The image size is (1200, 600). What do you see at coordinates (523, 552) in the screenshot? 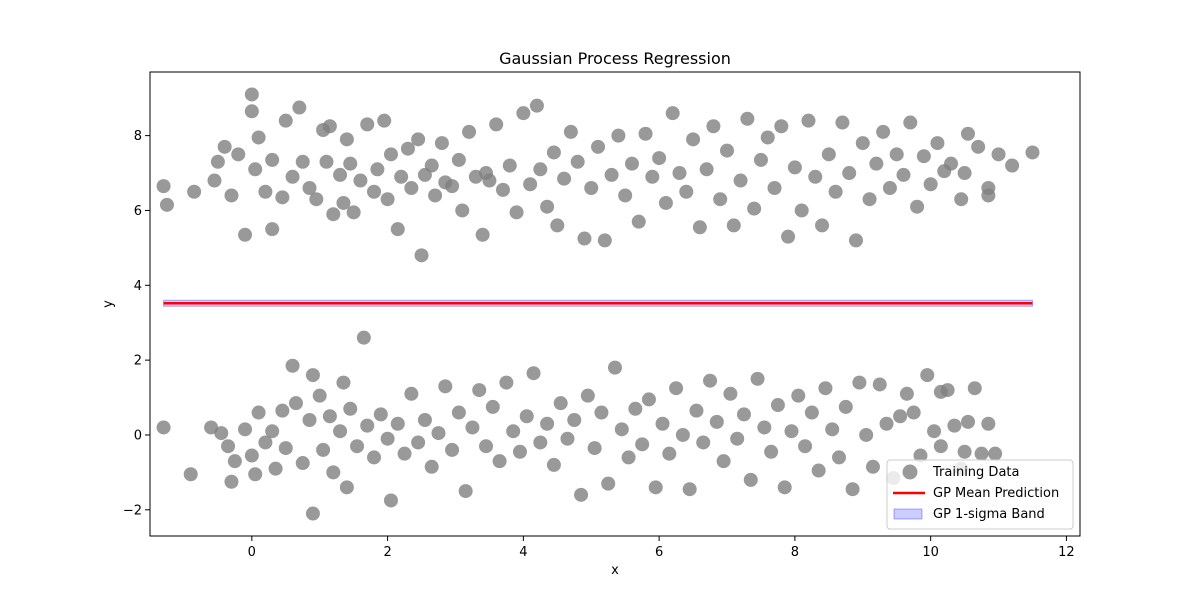
I see `x-tick-label: 4` at bounding box center [523, 552].